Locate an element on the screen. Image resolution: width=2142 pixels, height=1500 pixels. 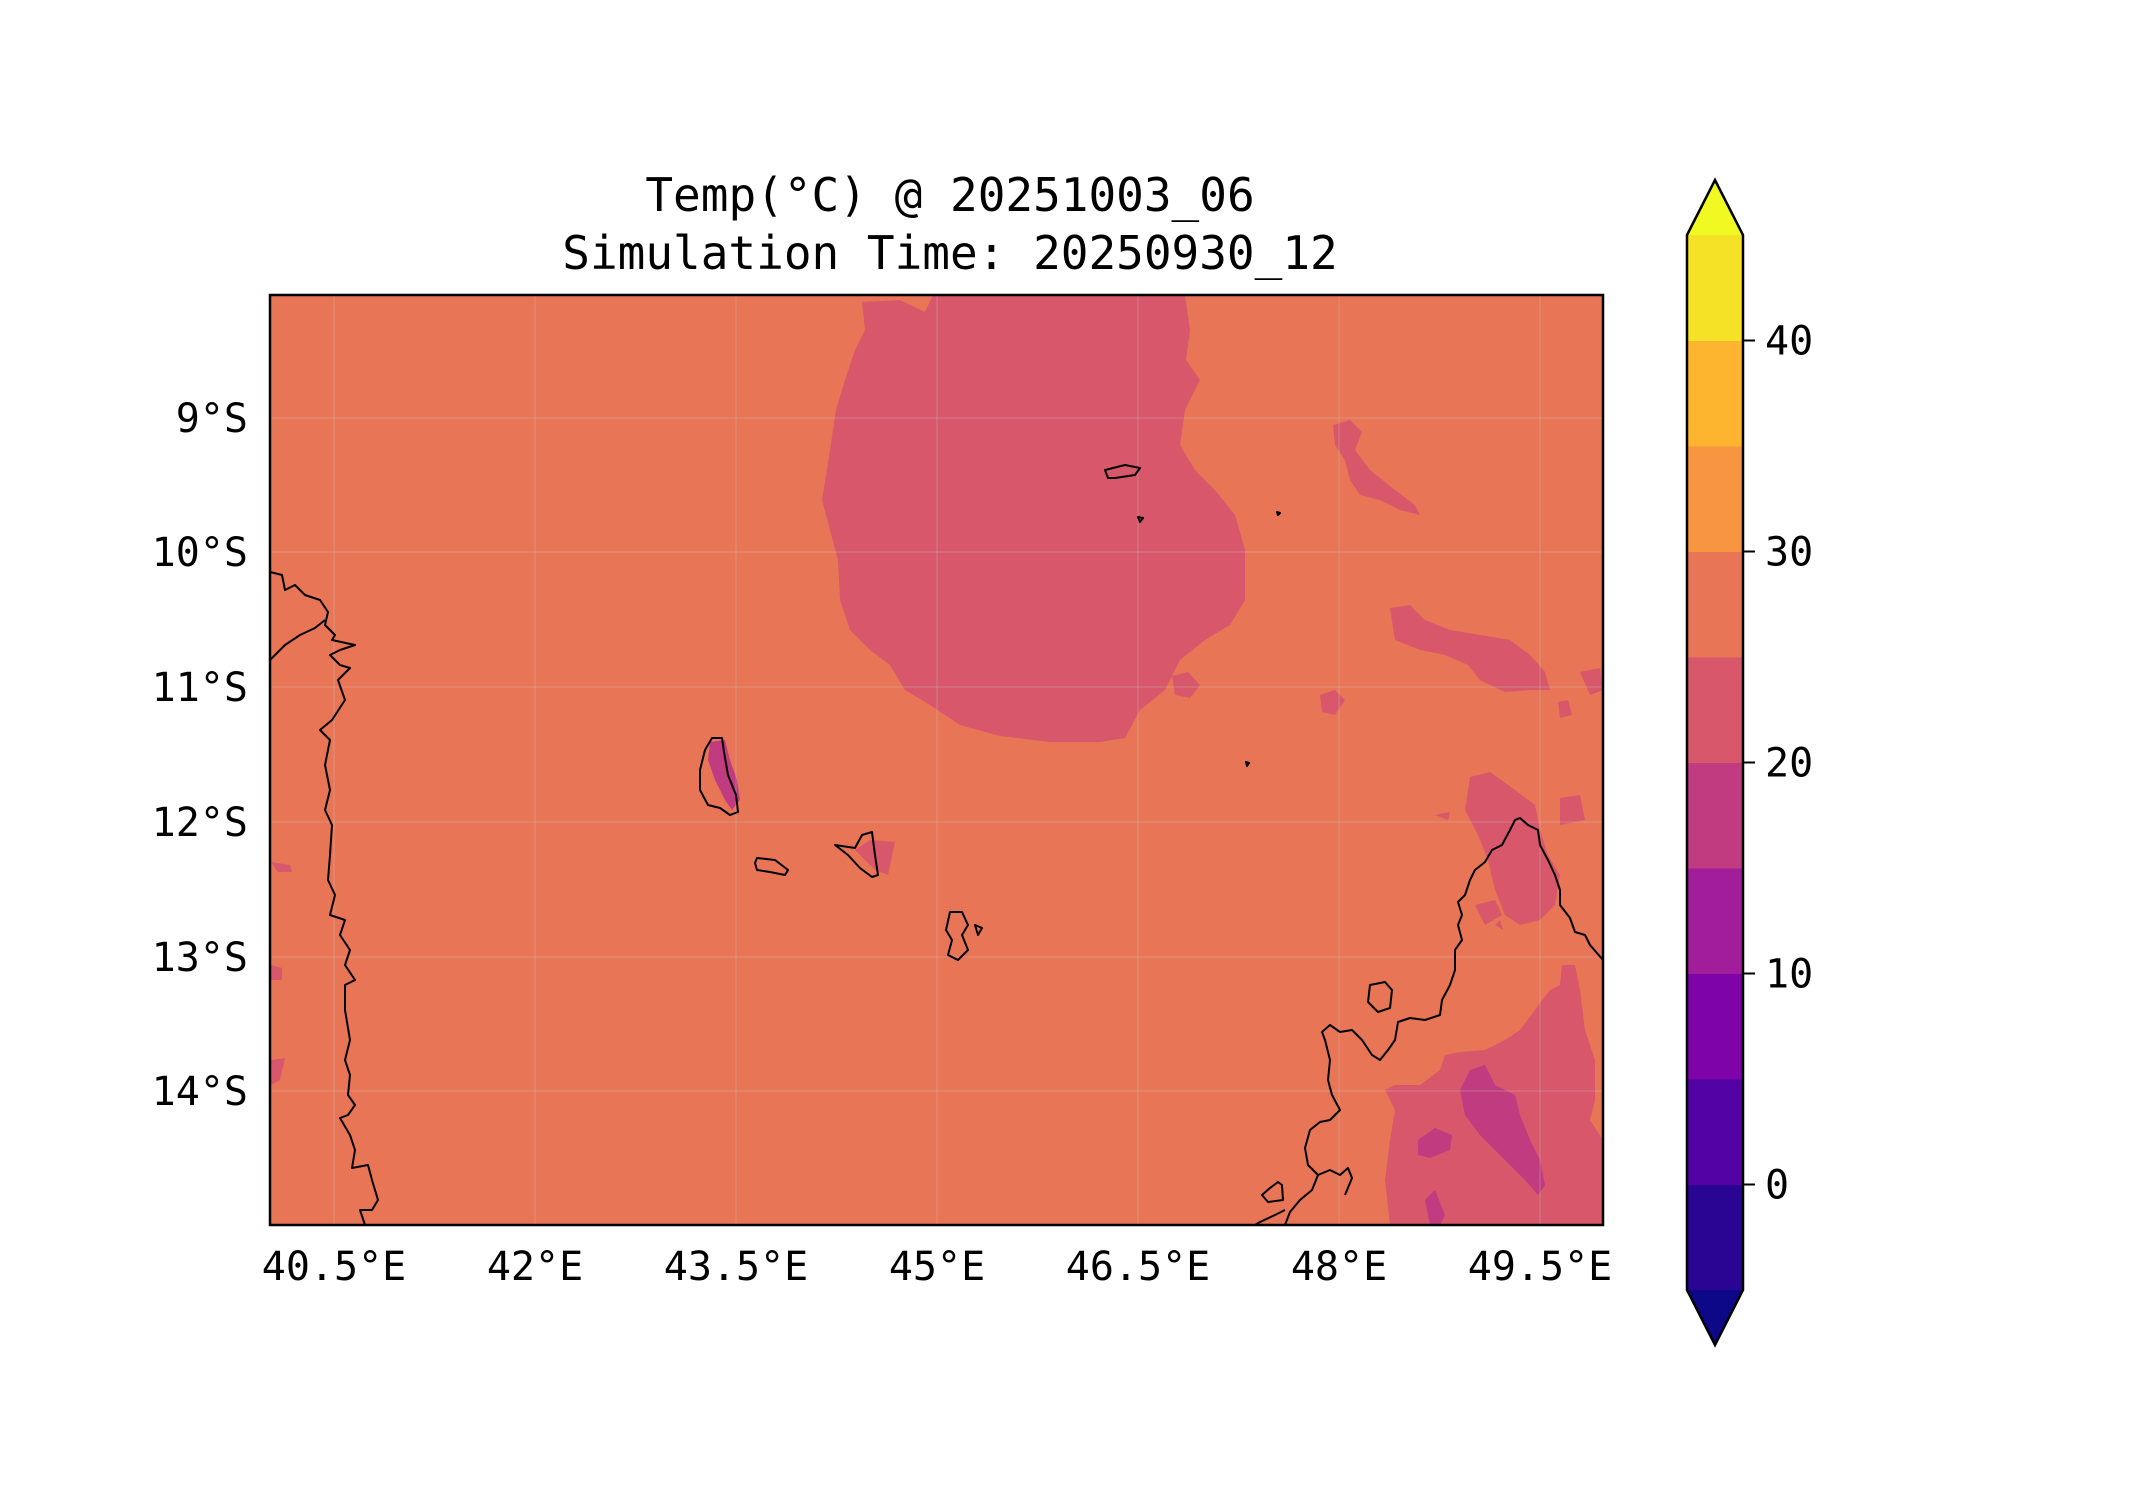
y-axis-ticks: 9°S 10°S 11°S 12°S 13°S 14°S is located at coordinates (200, 755).